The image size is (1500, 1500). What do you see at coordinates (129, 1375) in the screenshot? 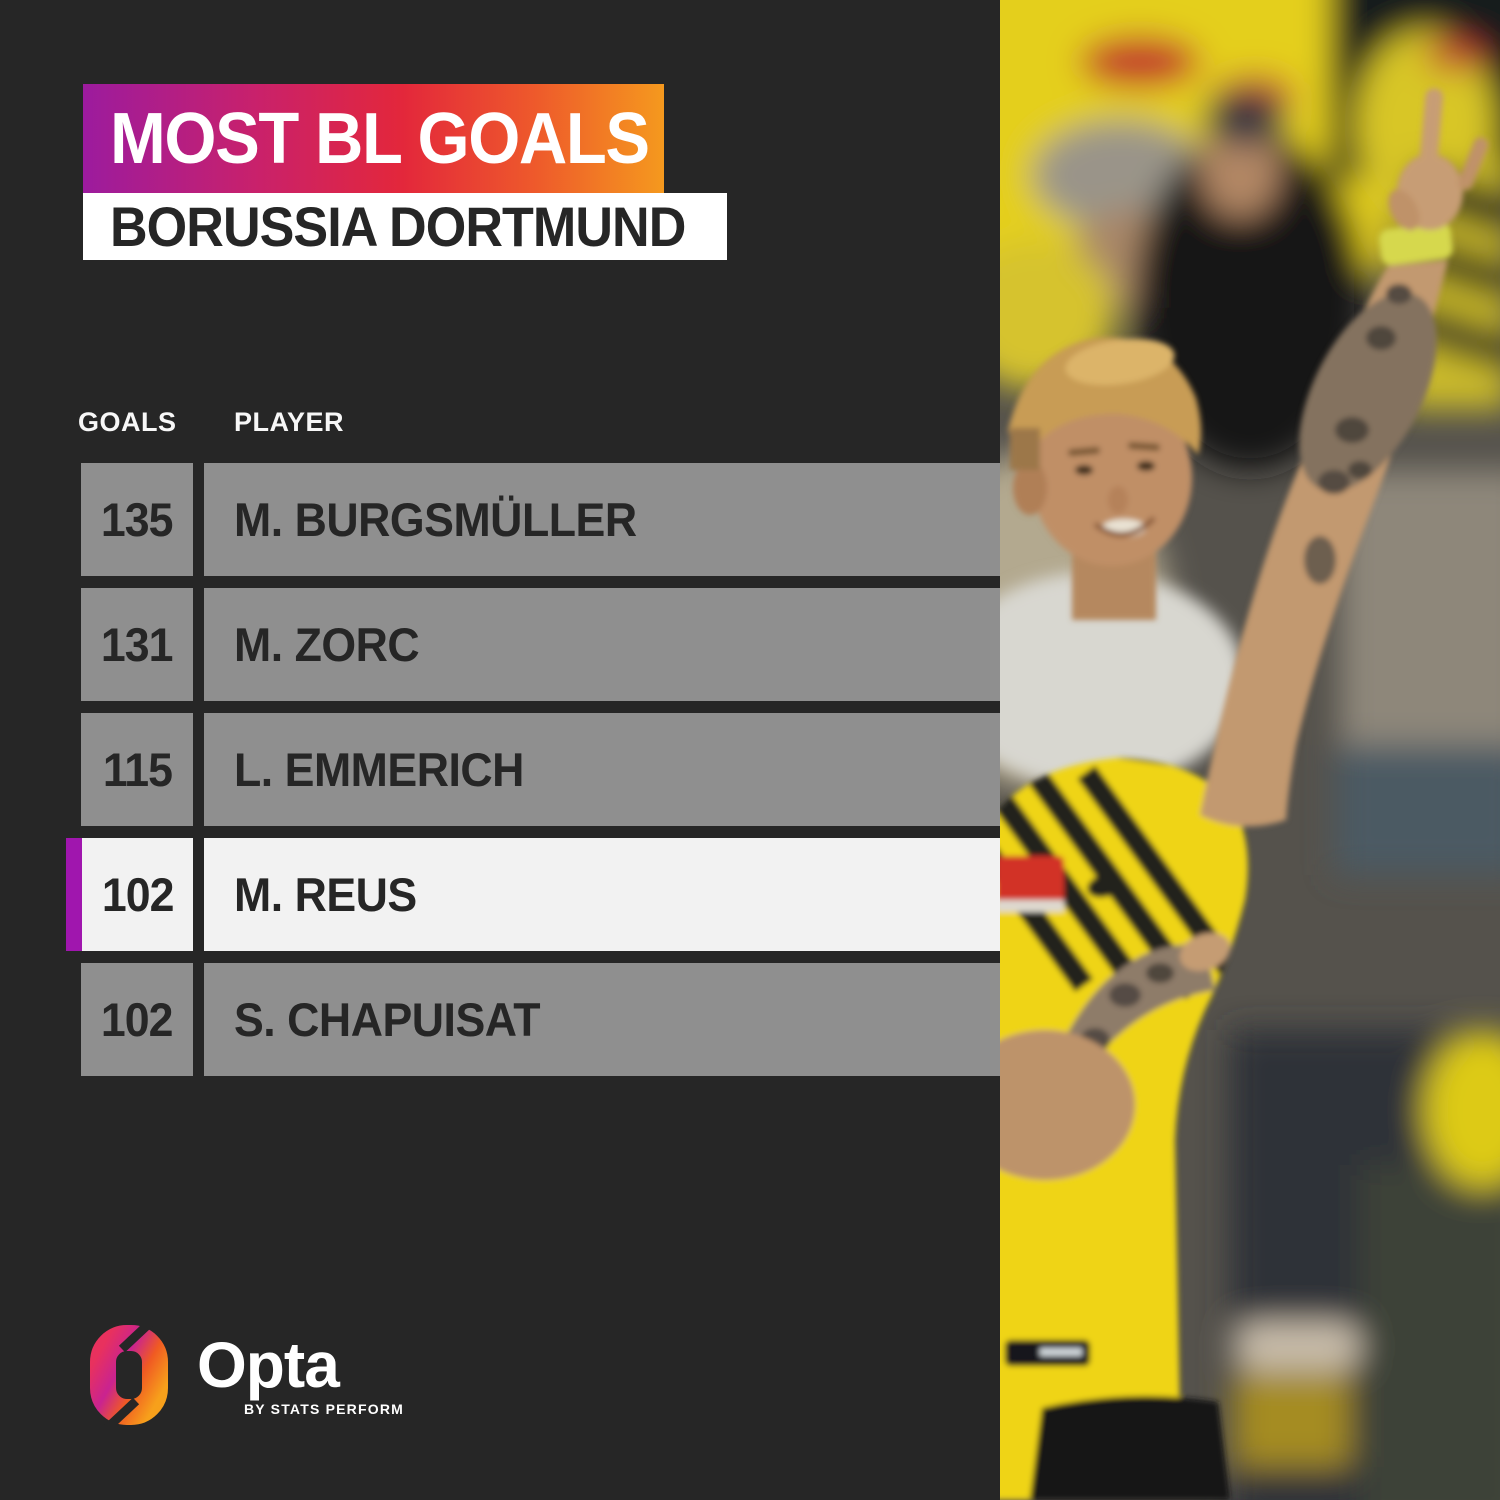
I see `opta-logo-icon` at bounding box center [129, 1375].